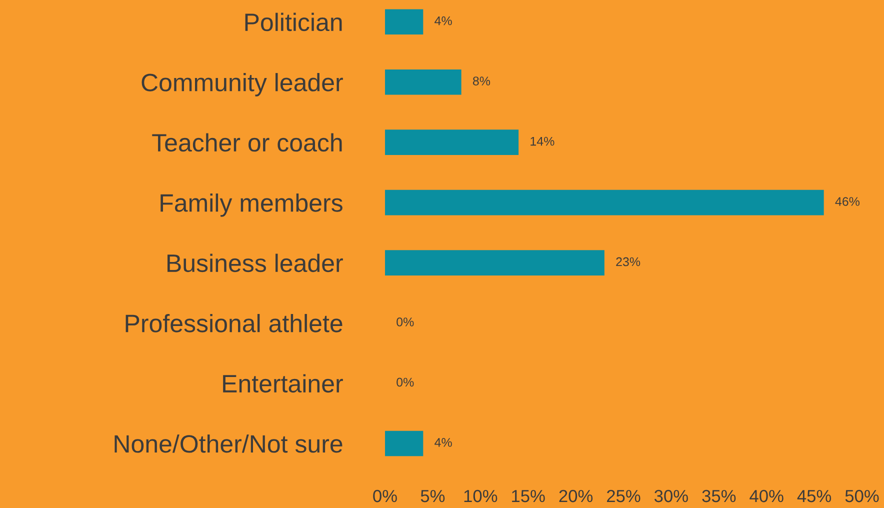  I want to click on y-tick-label: Family members, so click(251, 205).